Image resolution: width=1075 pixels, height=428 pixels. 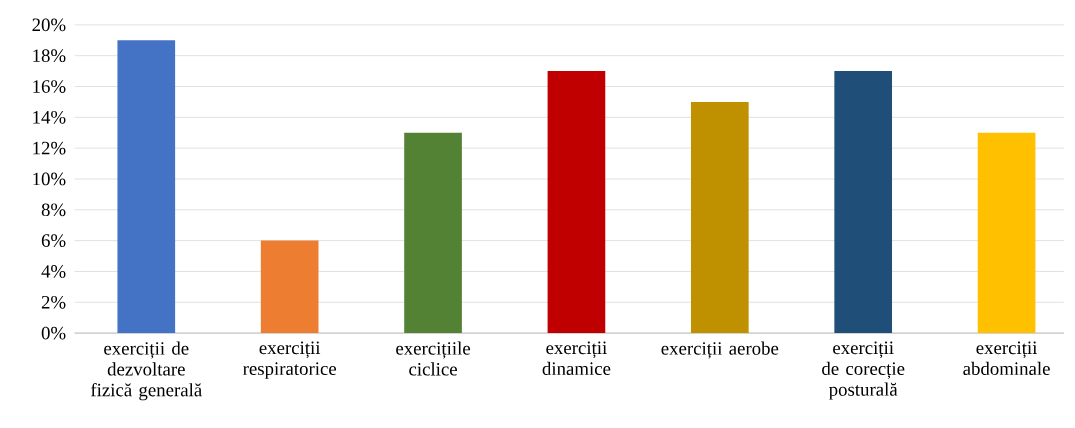 What do you see at coordinates (49, 87) in the screenshot?
I see `y-tick-label: 16%` at bounding box center [49, 87].